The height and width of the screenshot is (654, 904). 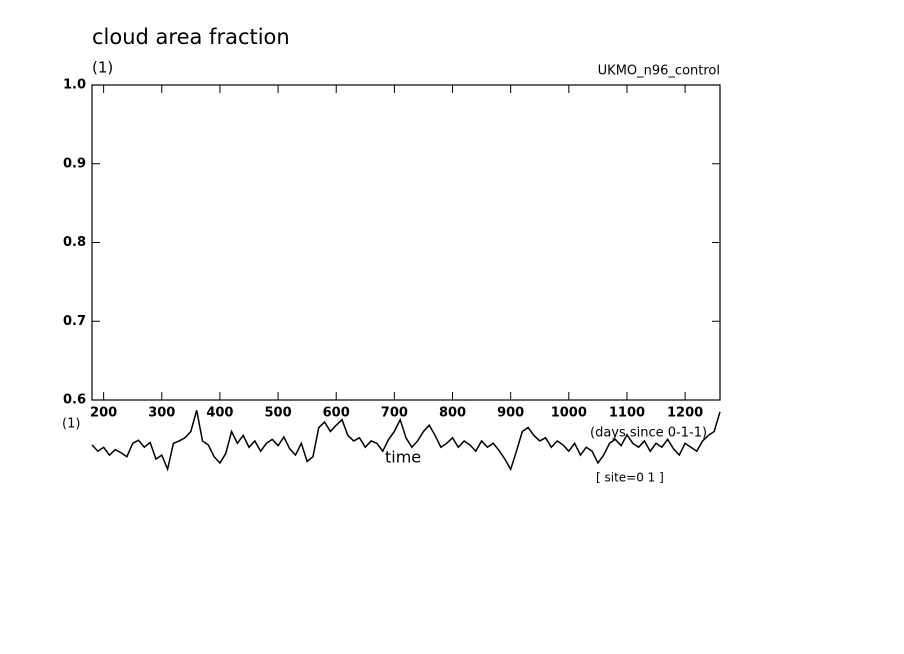 I want to click on x-tick-label: 800, so click(x=452, y=413).